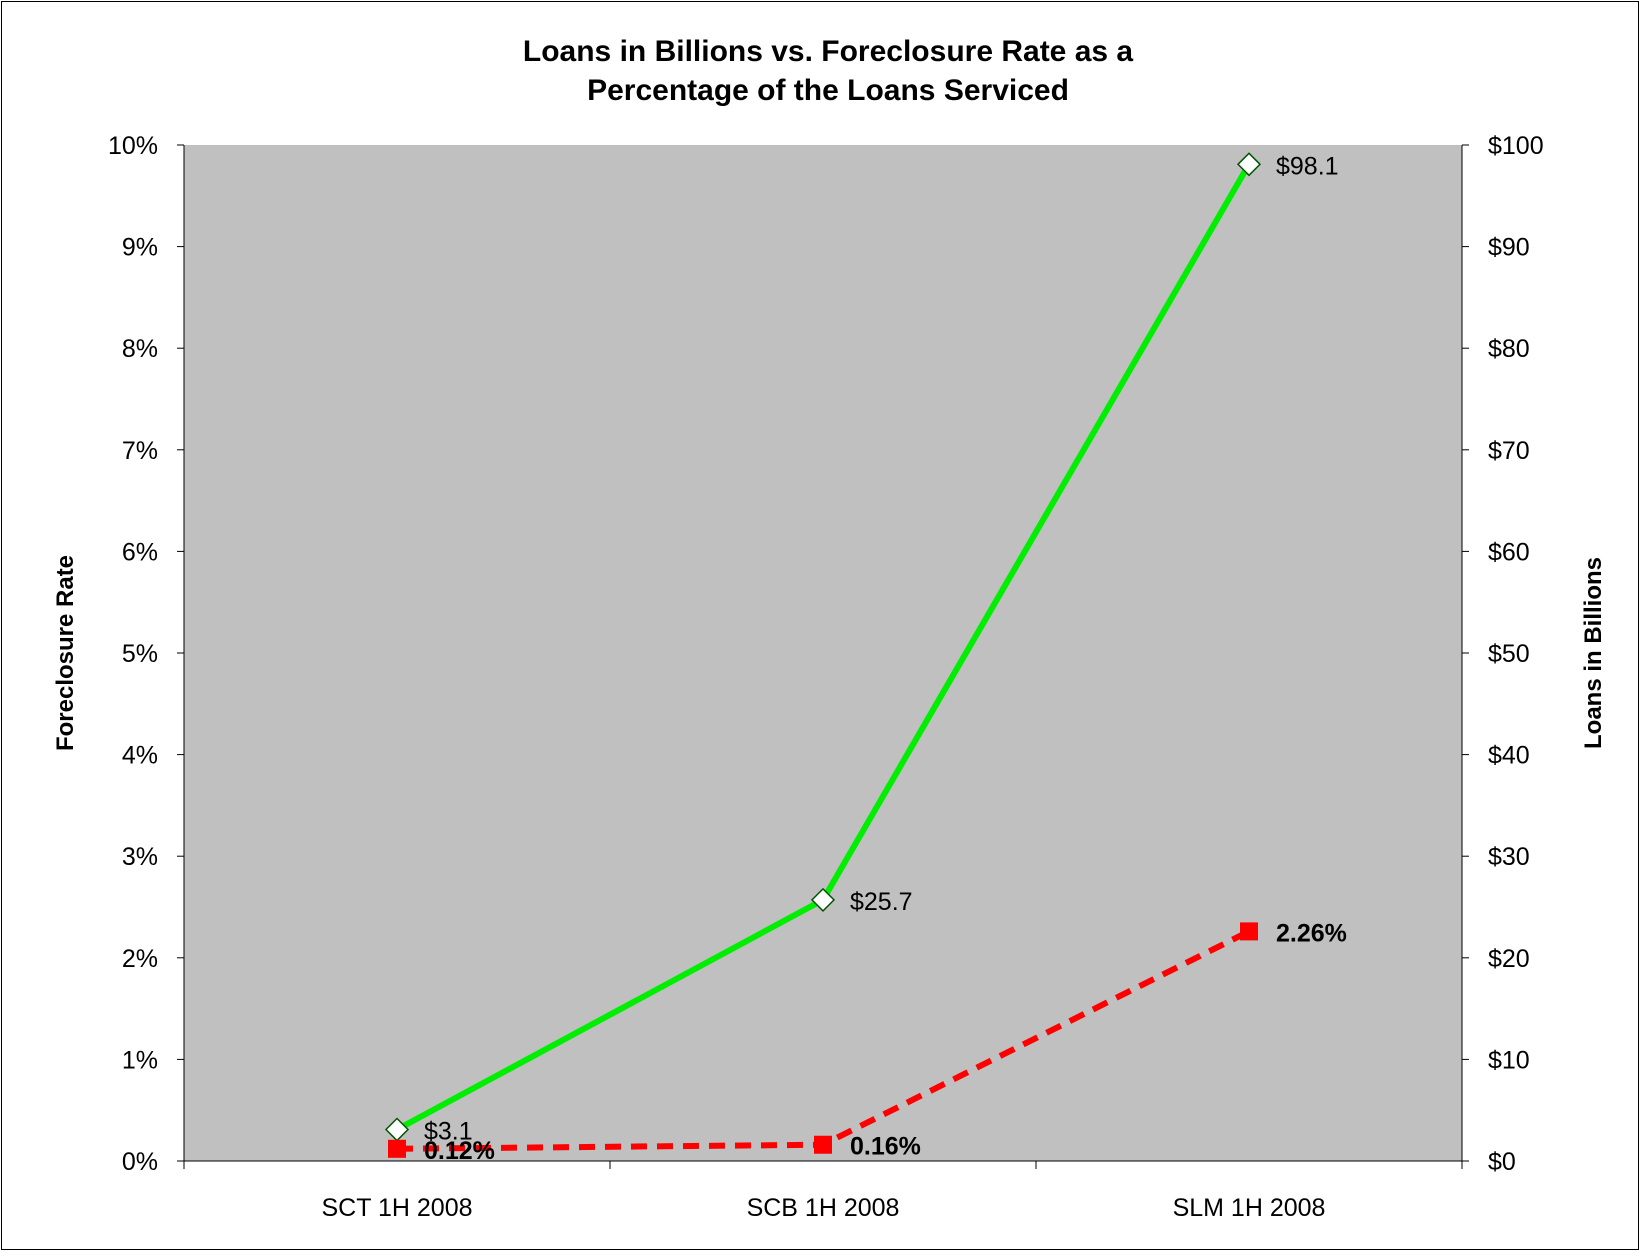 Image resolution: width=1640 pixels, height=1256 pixels. I want to click on y-tick-label: 10%, so click(133, 146).